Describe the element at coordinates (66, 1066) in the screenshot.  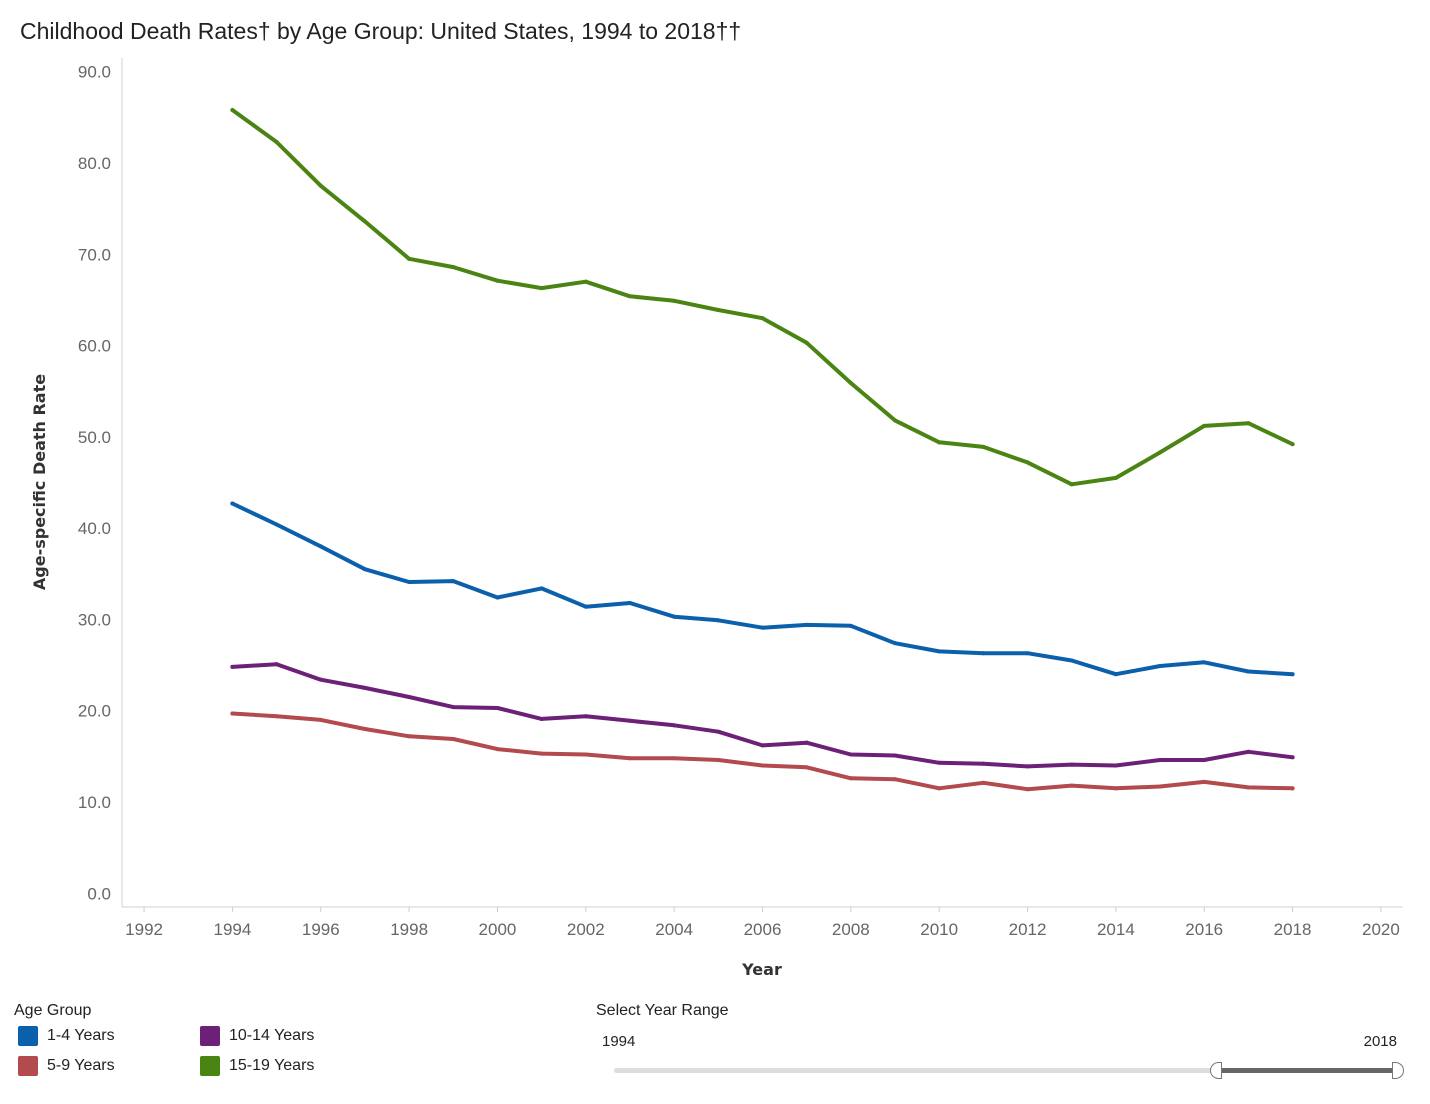
I see `legend-item-5-9-years: 5-9 Years` at that location.